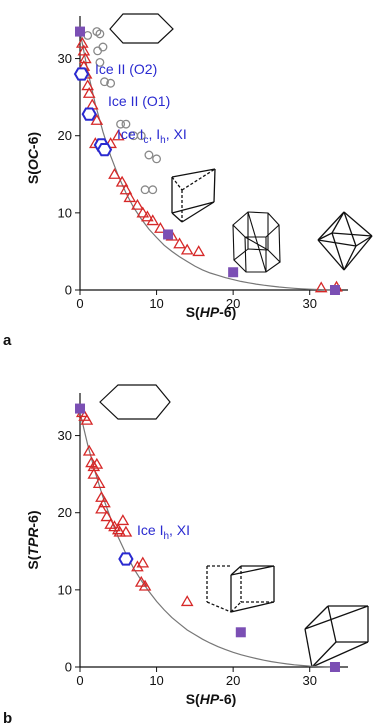 The width and height of the screenshot is (374, 728). What do you see at coordinates (309, 303) in the screenshot?
I see `x-tick-label: 30` at bounding box center [309, 303].